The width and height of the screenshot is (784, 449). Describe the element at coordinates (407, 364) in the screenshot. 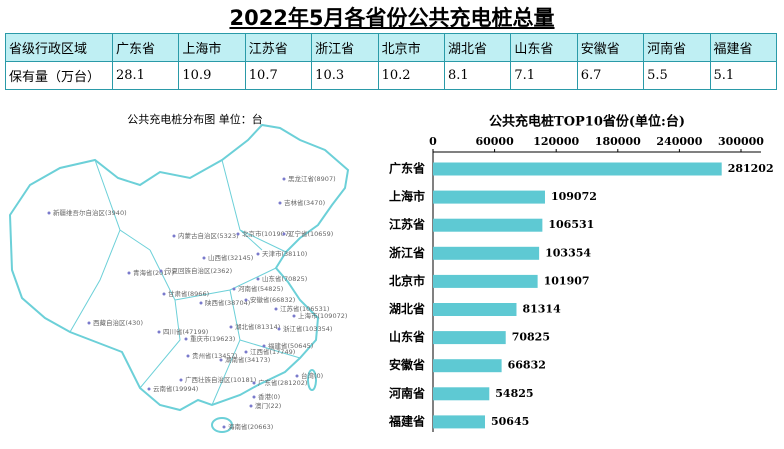

I see `y-tick-label: 安徽省` at that location.